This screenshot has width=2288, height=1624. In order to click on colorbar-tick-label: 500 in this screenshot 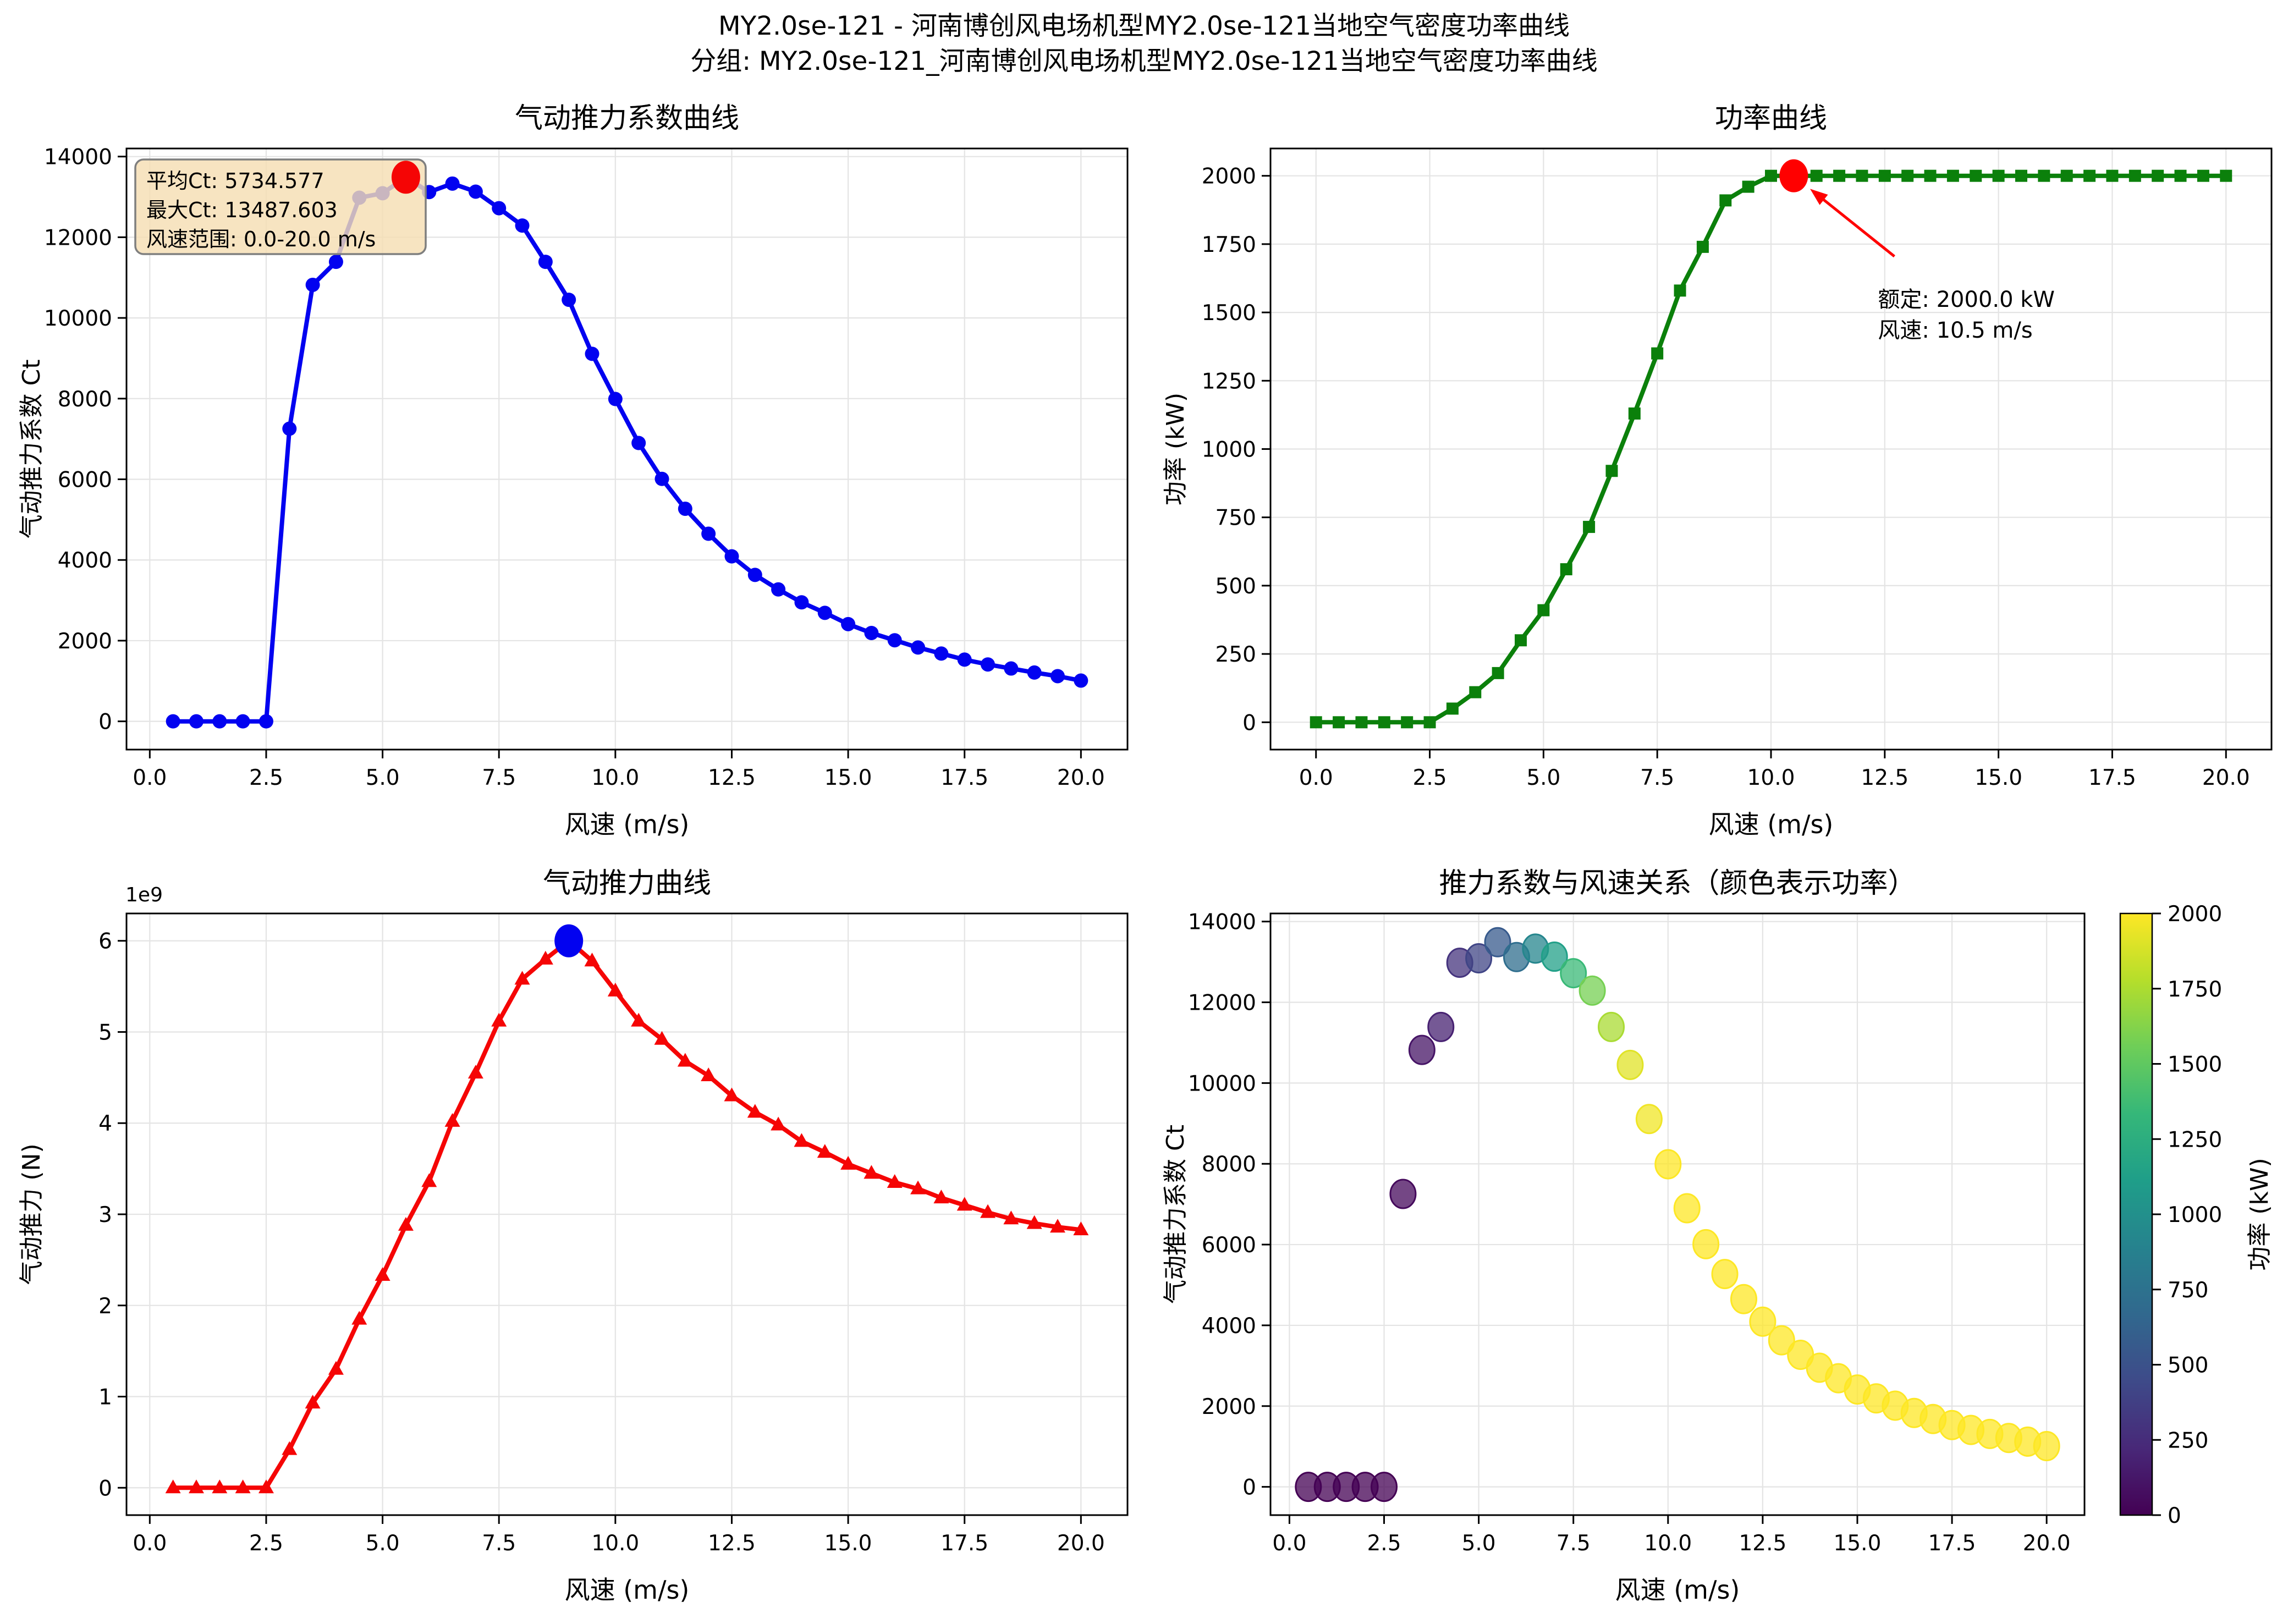, I will do `click(2188, 1365)`.